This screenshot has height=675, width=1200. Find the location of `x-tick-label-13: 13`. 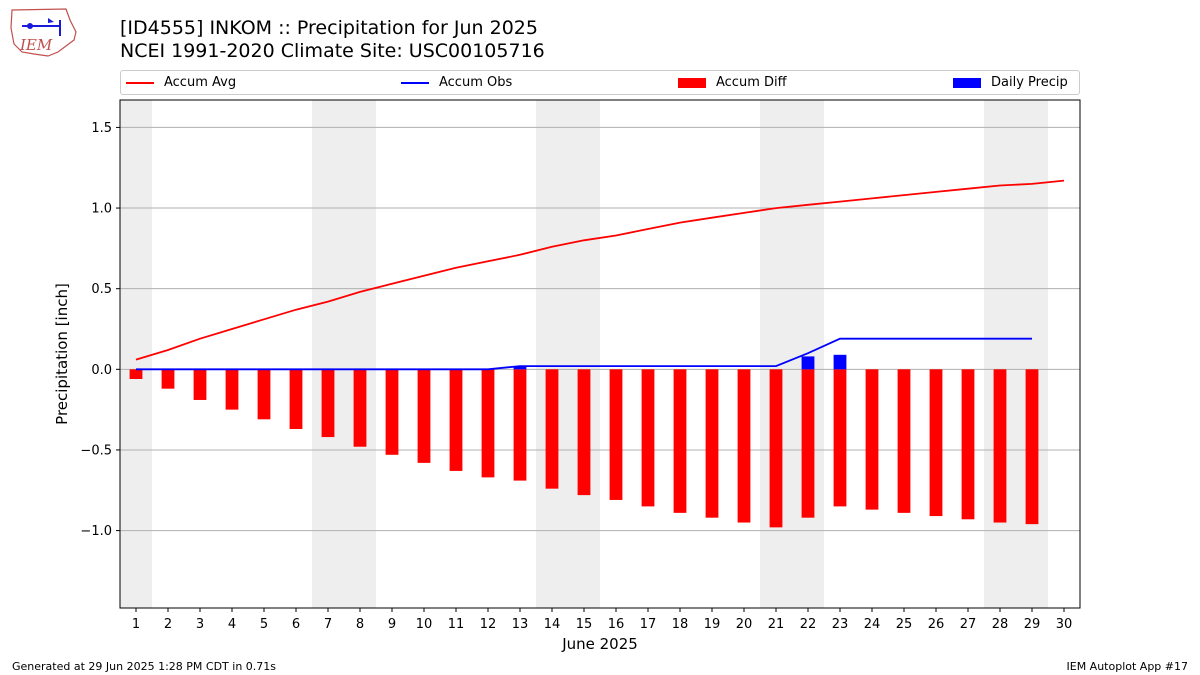

x-tick-label-13: 13 is located at coordinates (520, 624).